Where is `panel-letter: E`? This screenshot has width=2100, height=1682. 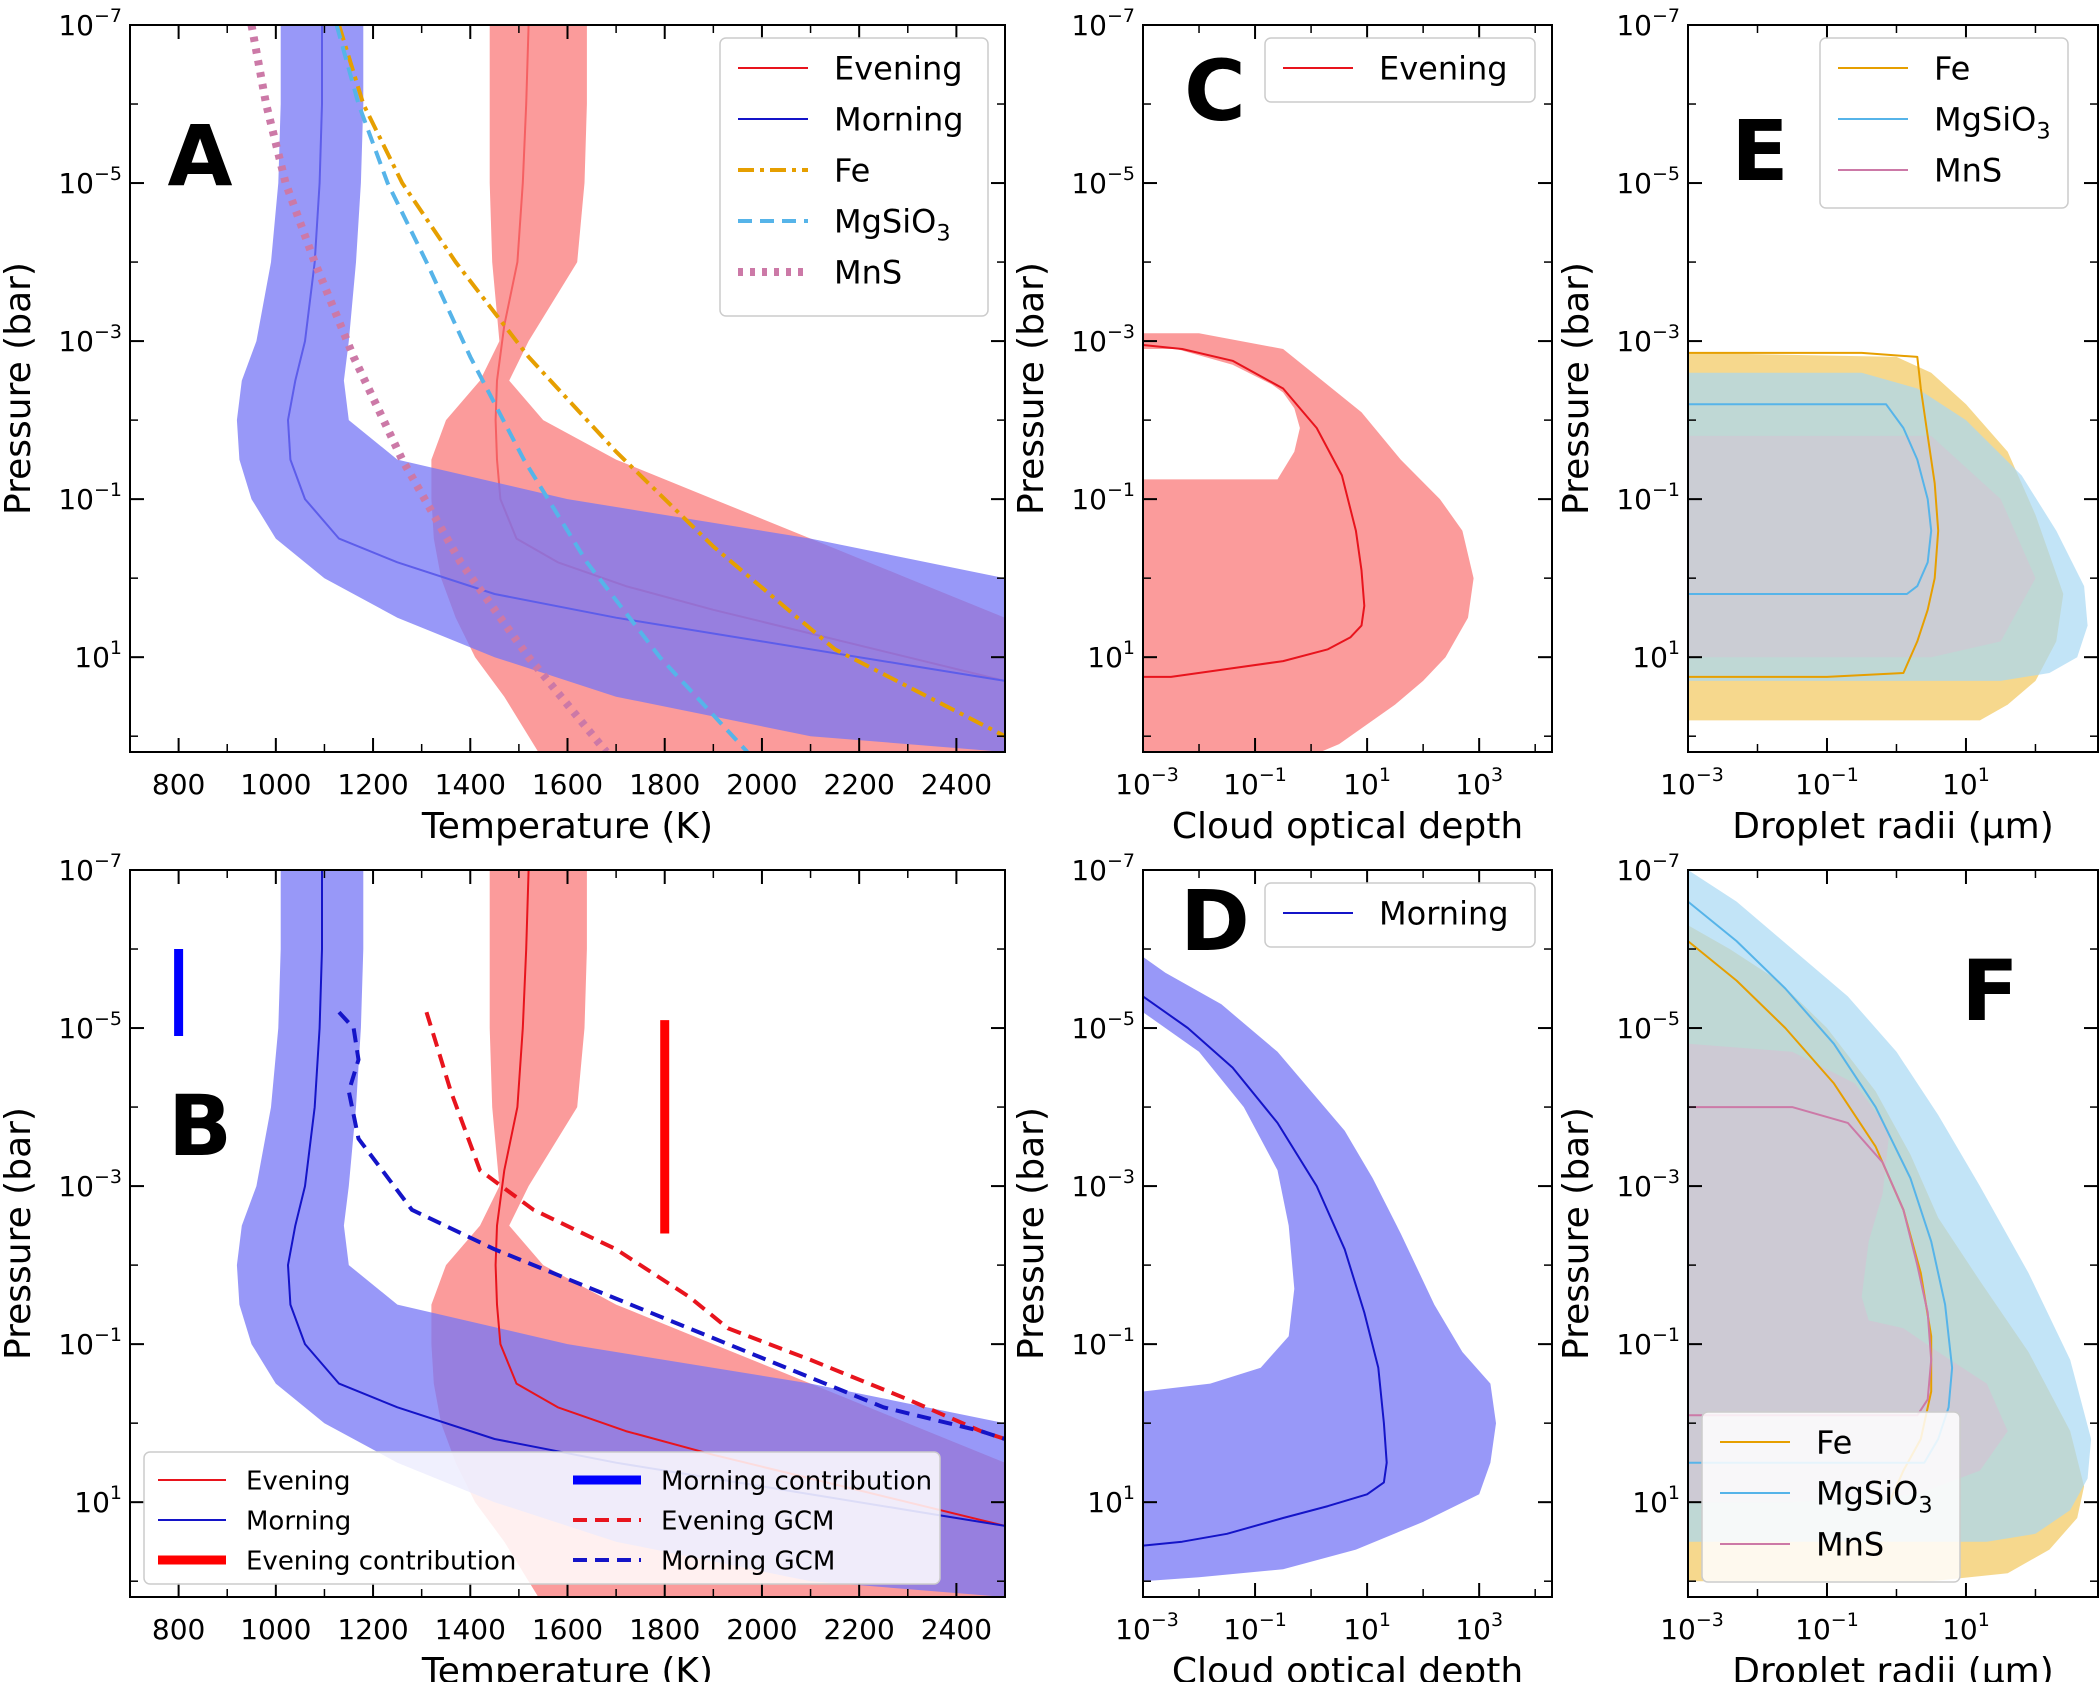
panel-letter: E is located at coordinates (1759, 151).